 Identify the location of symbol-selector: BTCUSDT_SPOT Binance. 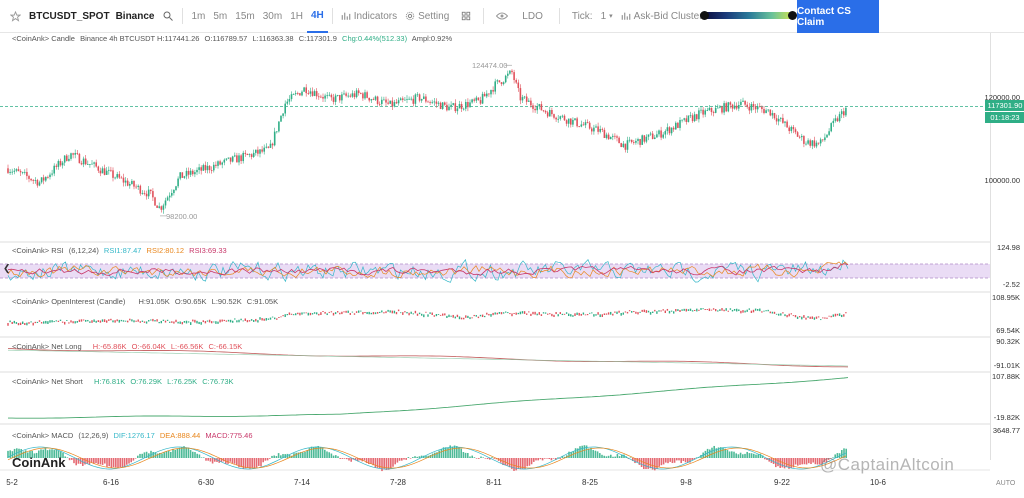
(91, 16).